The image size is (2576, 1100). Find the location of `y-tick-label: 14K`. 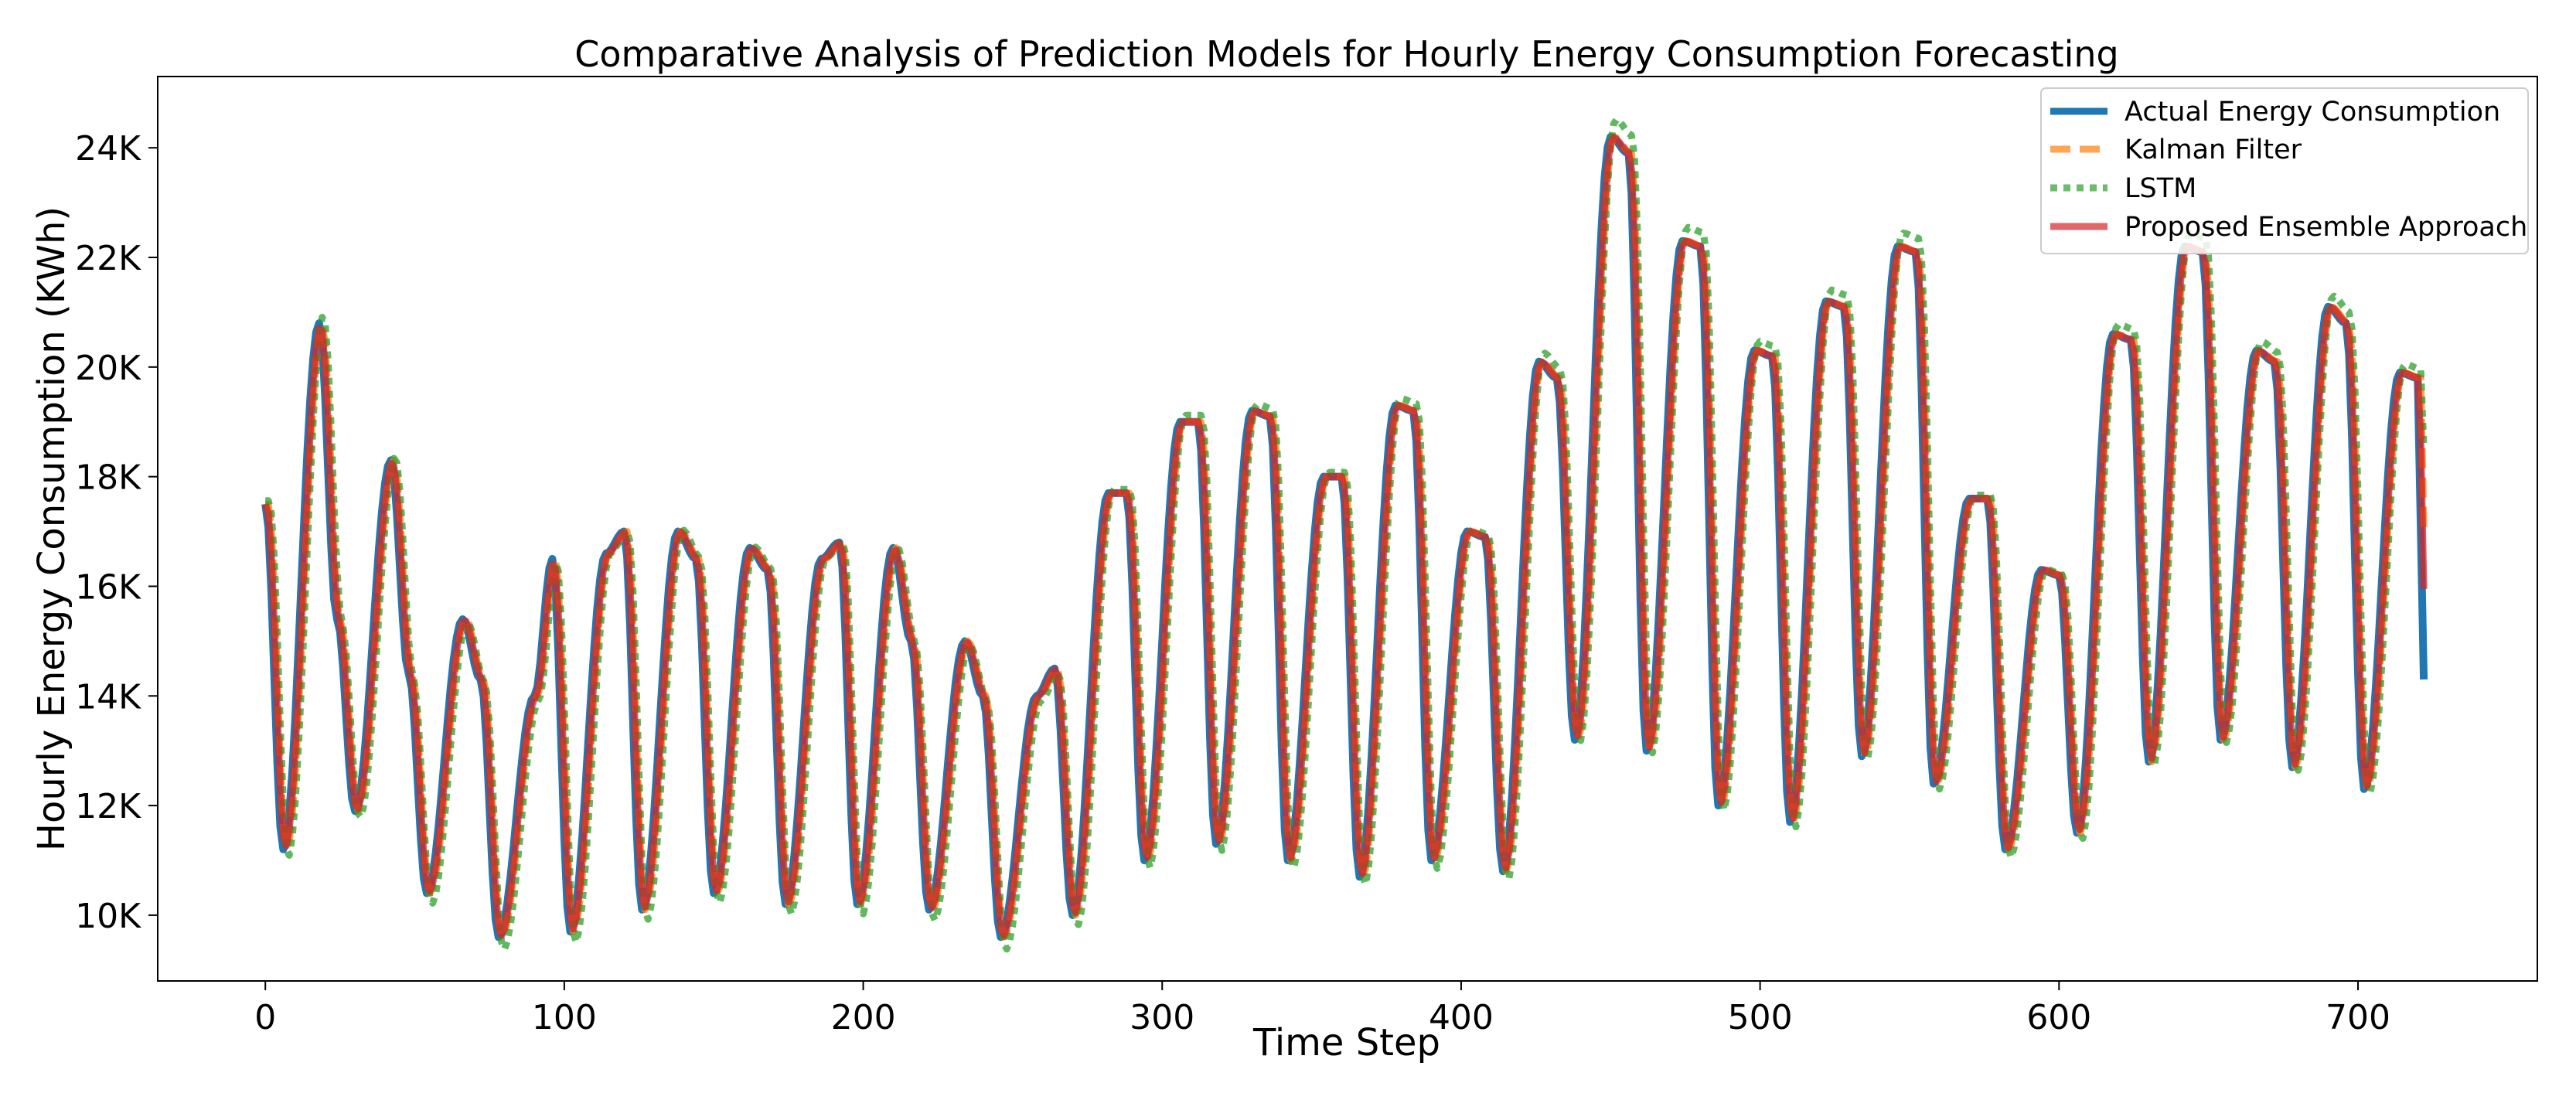

y-tick-label: 14K is located at coordinates (108, 697).